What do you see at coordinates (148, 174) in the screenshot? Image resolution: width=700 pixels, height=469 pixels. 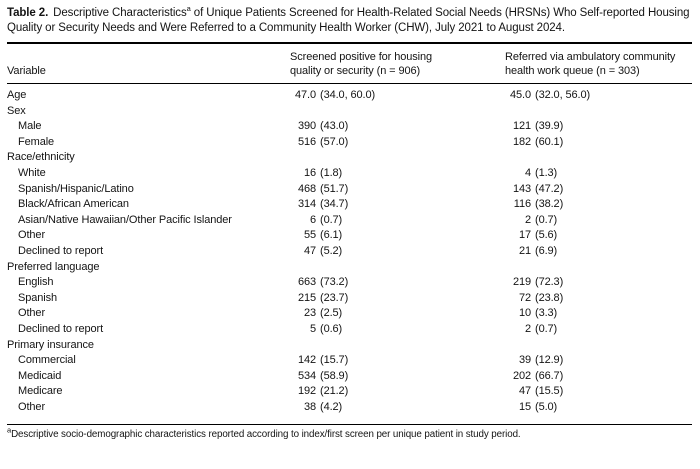 I see `row-label-cell: White` at bounding box center [148, 174].